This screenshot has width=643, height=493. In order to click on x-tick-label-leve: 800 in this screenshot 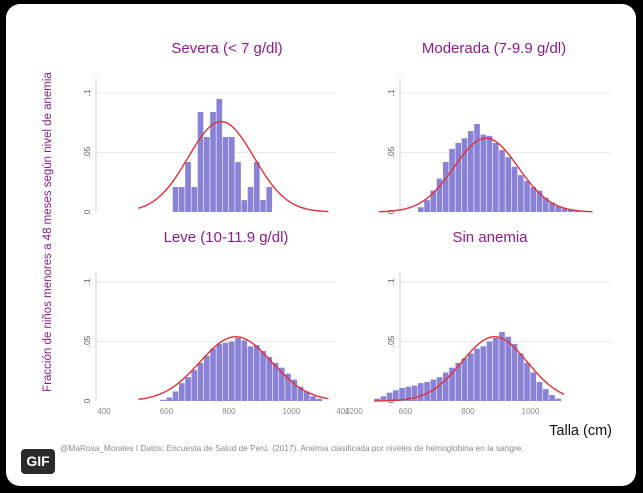, I will do `click(229, 411)`.